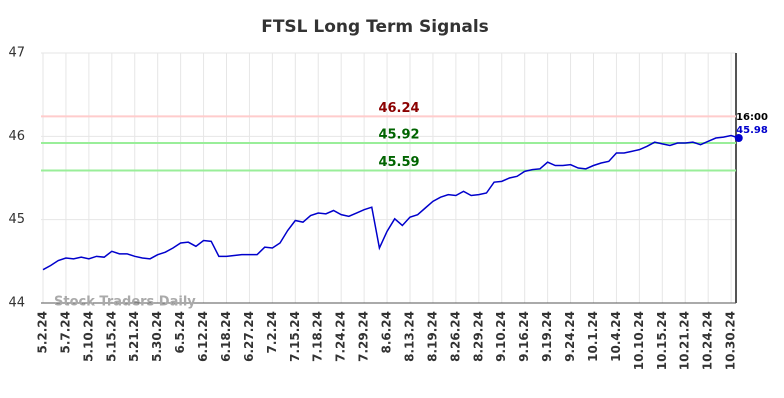 This screenshot has height=398, width=784. What do you see at coordinates (387, 332) in the screenshot?
I see `x-tick-label: 8.6.24` at bounding box center [387, 332].